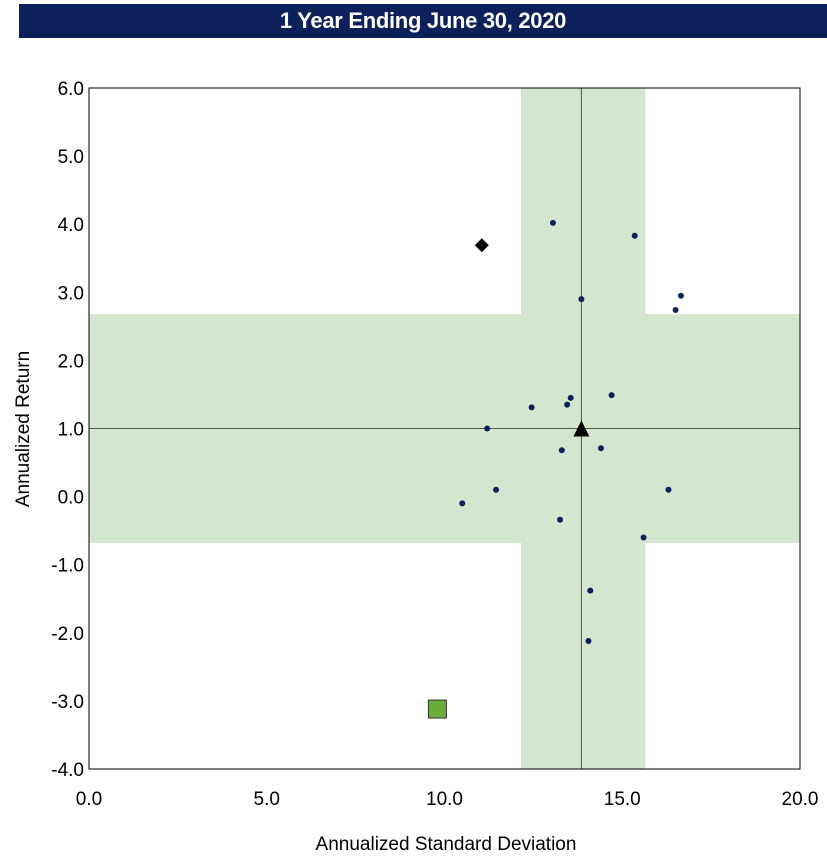 The height and width of the screenshot is (856, 827). Describe the element at coordinates (267, 799) in the screenshot. I see `x-tick-label: 5.0` at that location.